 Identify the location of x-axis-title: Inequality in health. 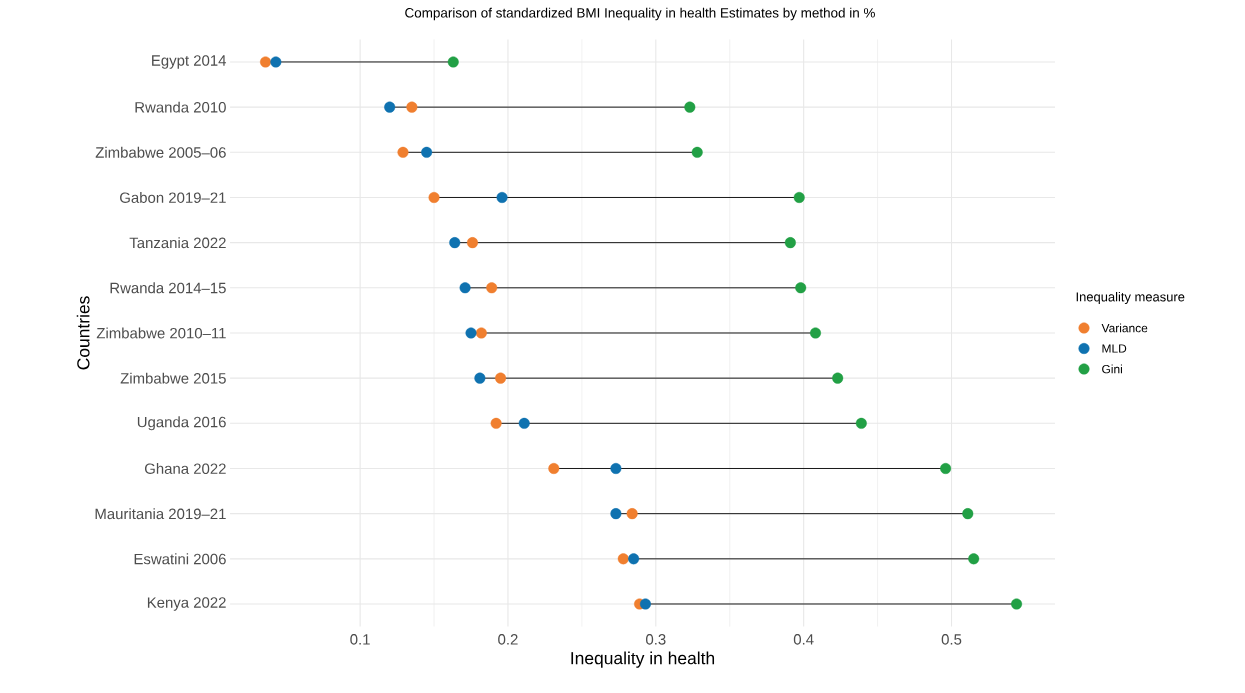
(643, 659).